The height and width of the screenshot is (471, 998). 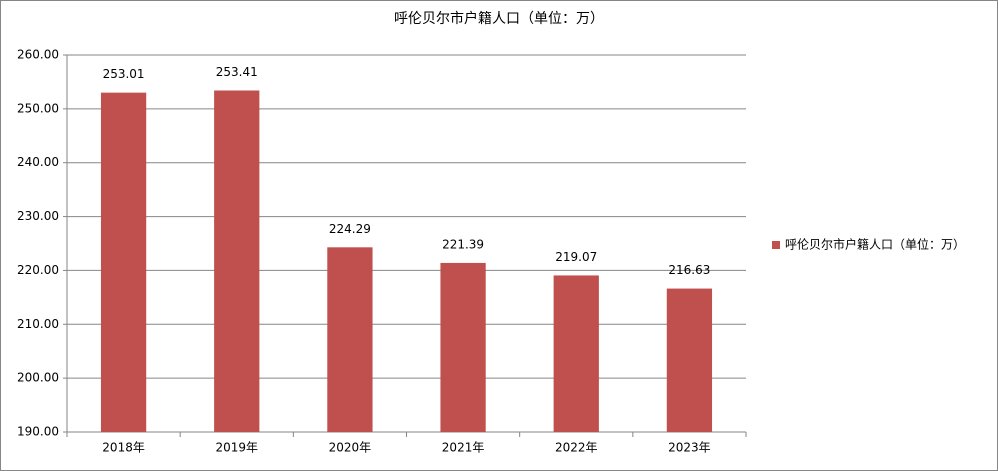 What do you see at coordinates (38, 108) in the screenshot?
I see `y-tick-label: 250.00` at bounding box center [38, 108].